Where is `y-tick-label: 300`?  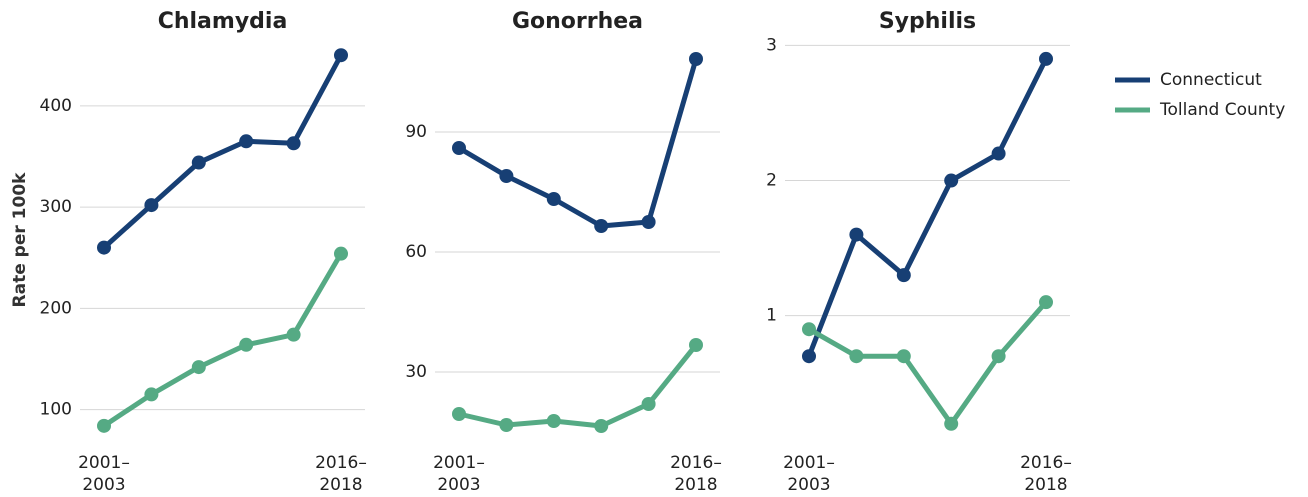
y-tick-label: 300 is located at coordinates (56, 207).